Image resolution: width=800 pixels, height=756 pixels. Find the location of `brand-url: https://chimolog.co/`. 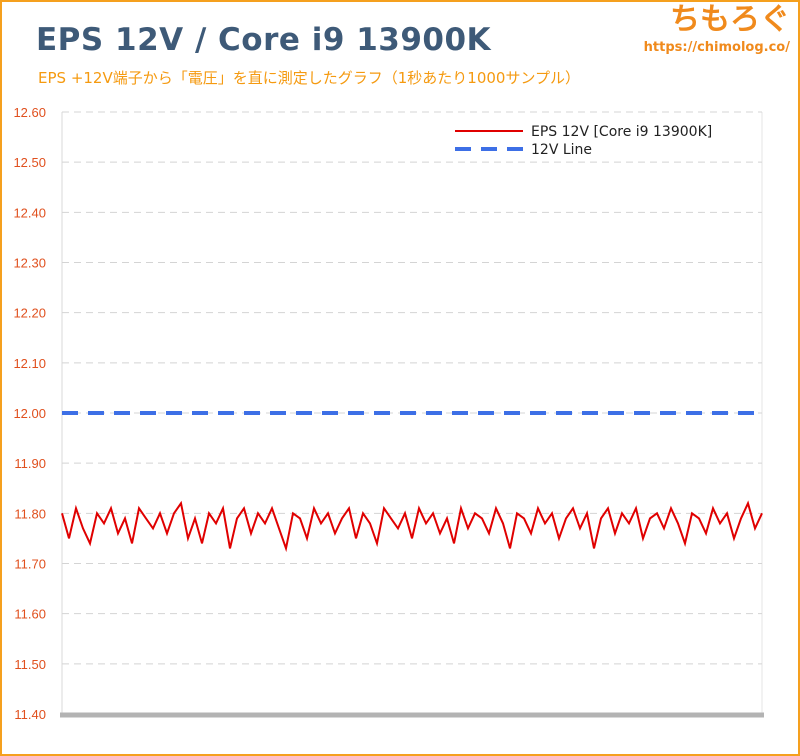

brand-url: https://chimolog.co/ is located at coordinates (716, 47).